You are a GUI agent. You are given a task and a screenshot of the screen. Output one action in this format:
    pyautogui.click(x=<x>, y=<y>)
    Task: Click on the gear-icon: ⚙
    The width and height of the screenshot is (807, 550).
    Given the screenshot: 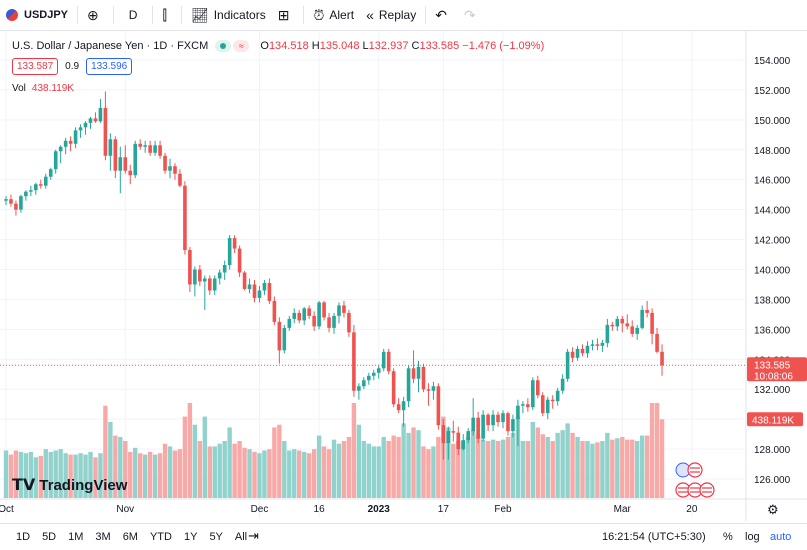 What is the action you would take?
    pyautogui.click(x=773, y=509)
    